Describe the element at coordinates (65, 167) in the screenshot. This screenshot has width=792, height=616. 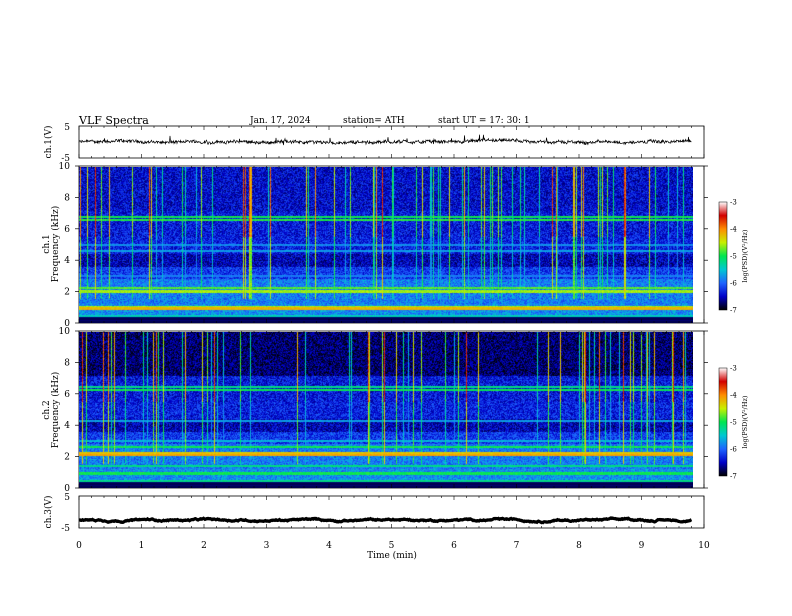
I see `ch1-spectrogram-ytick-10: 10` at that location.